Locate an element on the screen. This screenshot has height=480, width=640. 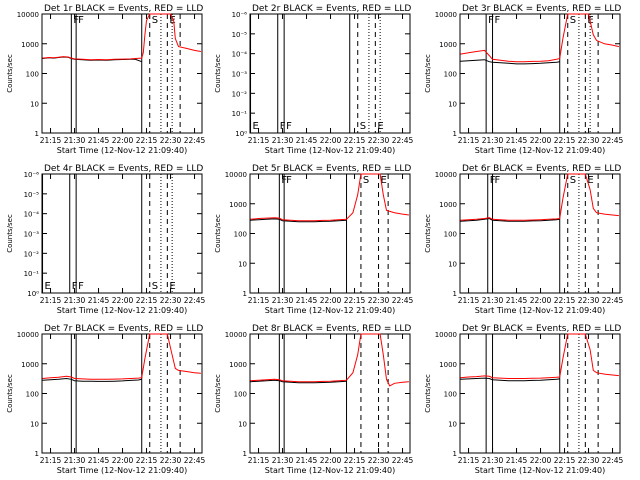
panel-title: Det 8r BLACK = Events, RED = LLD is located at coordinates (331, 329).